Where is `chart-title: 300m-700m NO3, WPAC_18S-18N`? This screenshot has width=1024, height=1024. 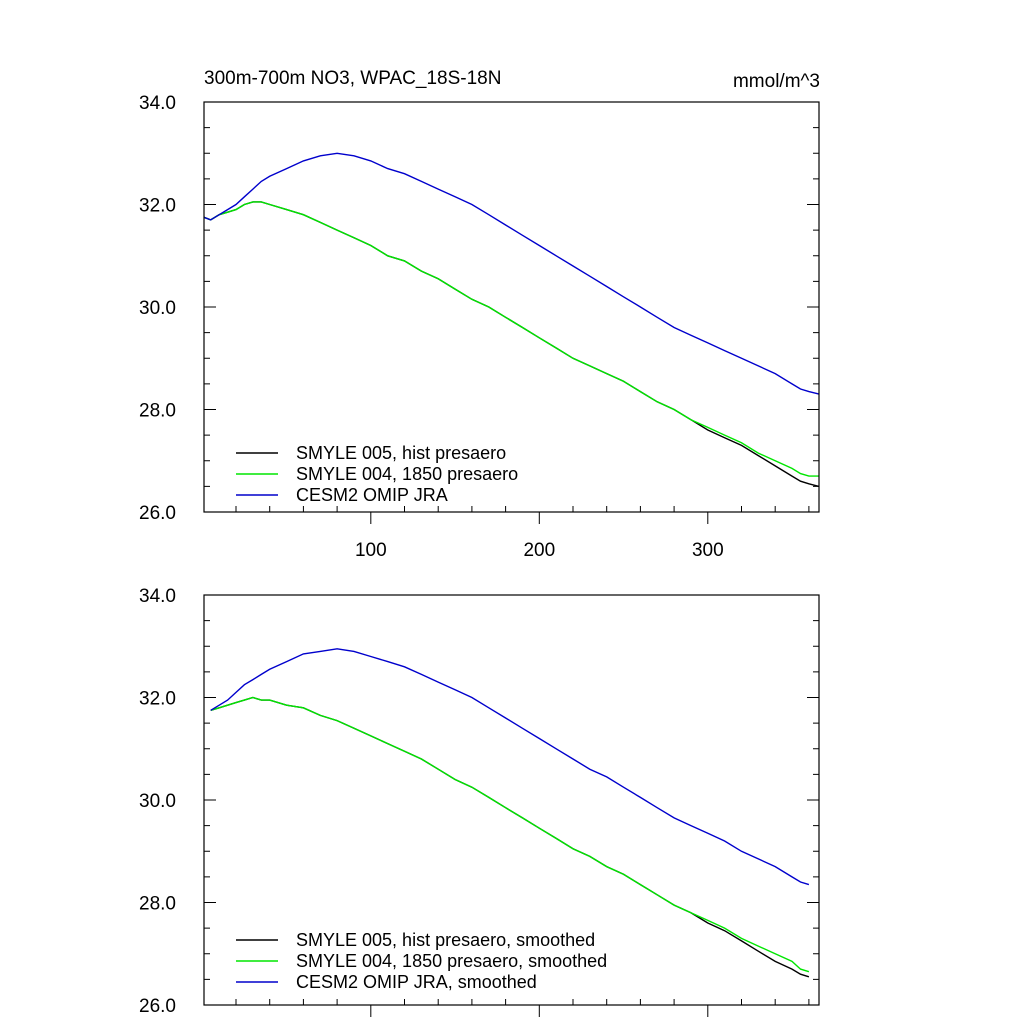
chart-title: 300m-700m NO3, WPAC_18S-18N is located at coordinates (352, 78).